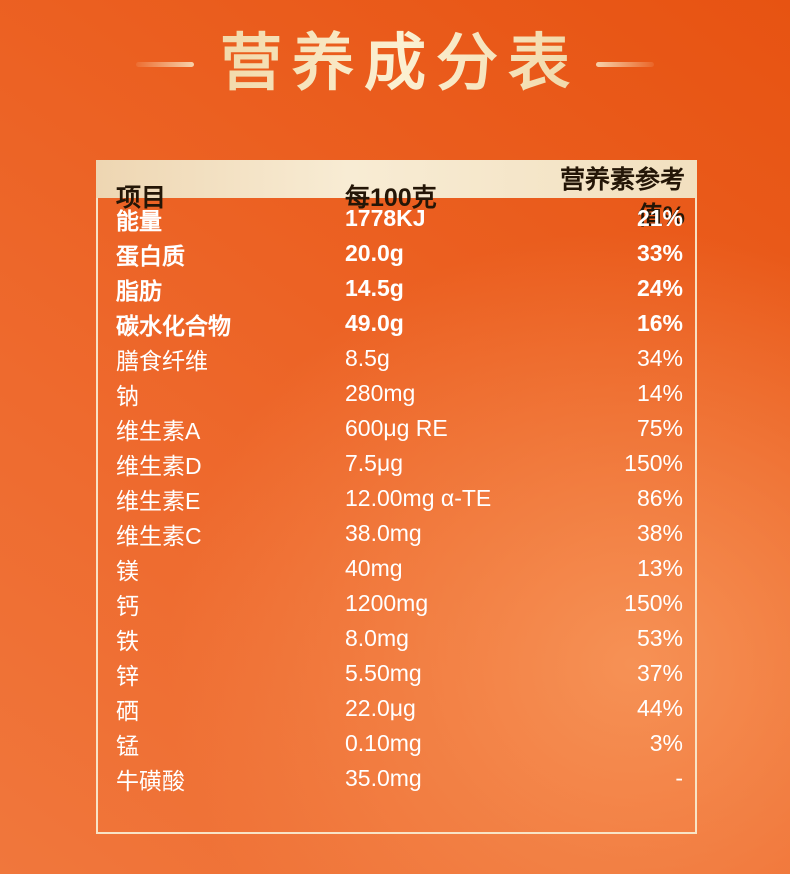 Image resolution: width=790 pixels, height=874 pixels. What do you see at coordinates (158, 500) in the screenshot?
I see `nutrient-name: 维生素E` at bounding box center [158, 500].